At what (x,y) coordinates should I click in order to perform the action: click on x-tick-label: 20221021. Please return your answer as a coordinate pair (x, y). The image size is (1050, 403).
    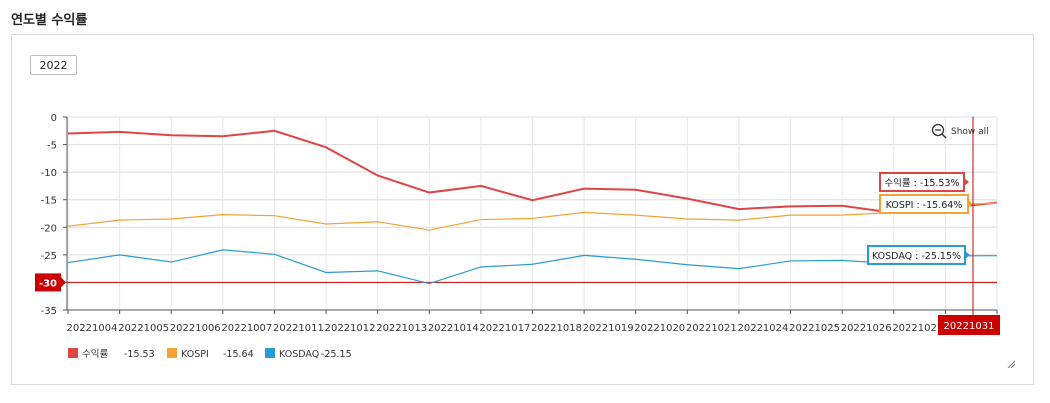
    Looking at the image, I should click on (711, 328).